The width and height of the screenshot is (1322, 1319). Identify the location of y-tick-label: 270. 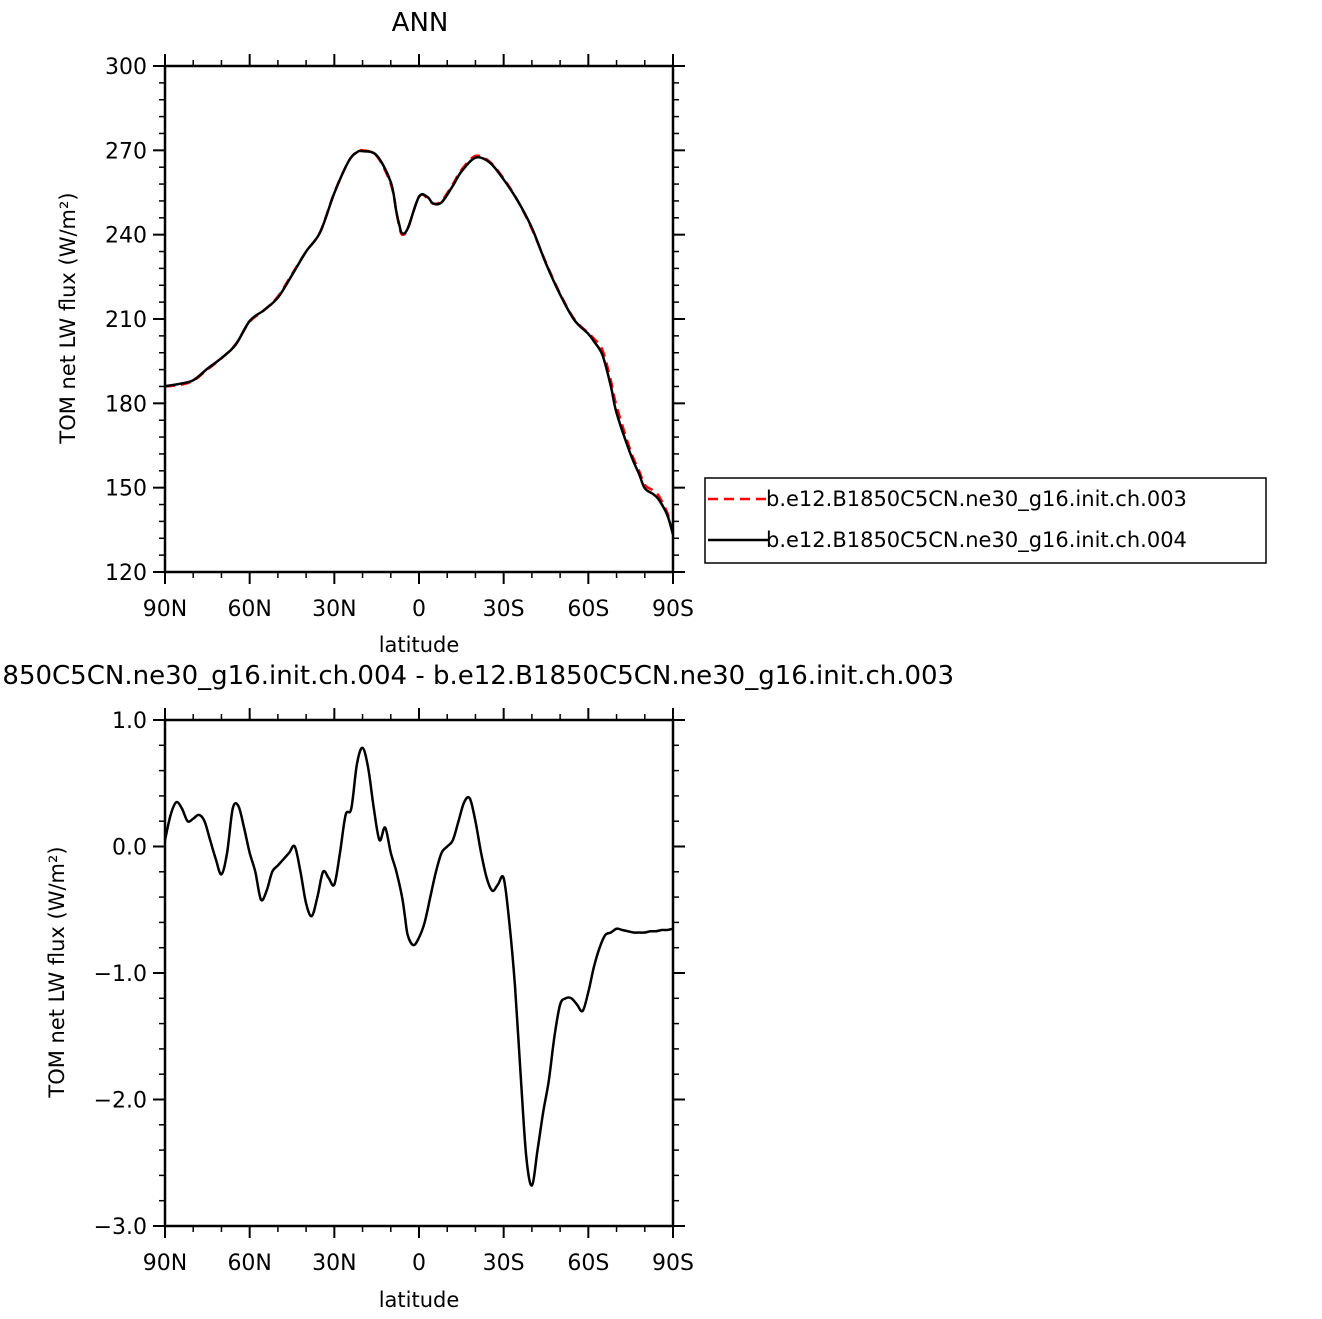
(126, 151).